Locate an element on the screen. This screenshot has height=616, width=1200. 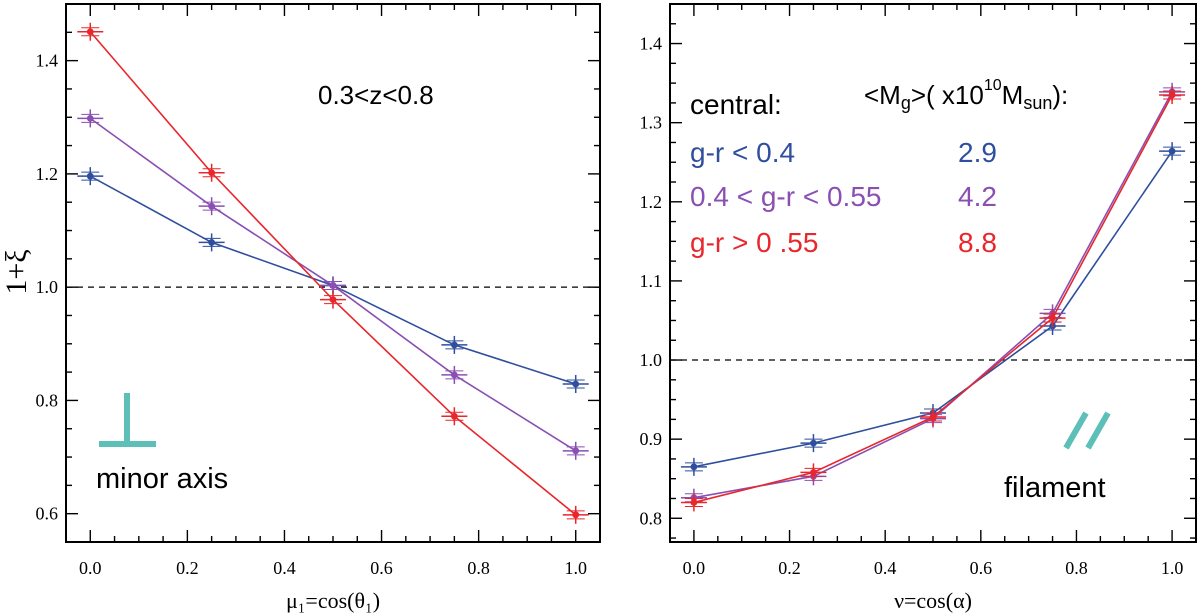
y-tick-label: 1.1 is located at coordinates (651, 281).